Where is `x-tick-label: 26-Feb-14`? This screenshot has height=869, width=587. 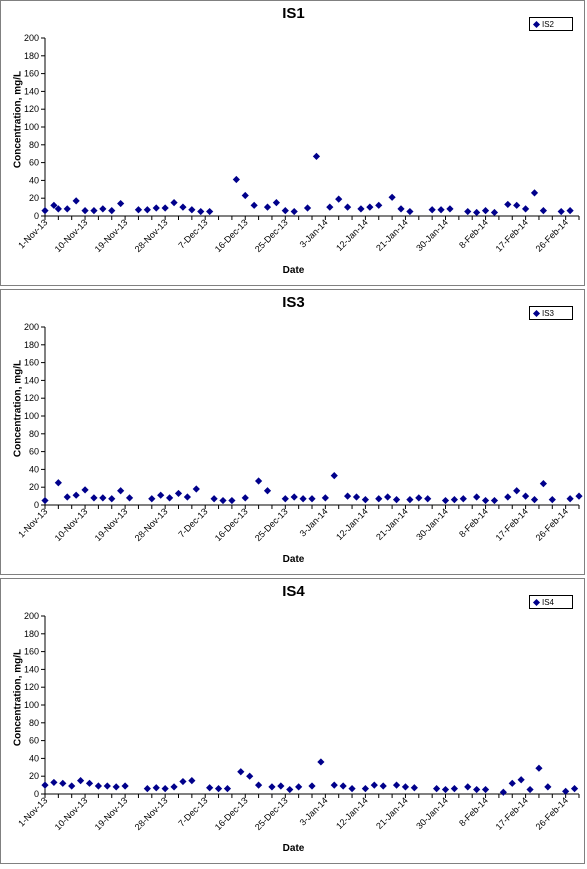 x-tick-label: 26-Feb-14 is located at coordinates (552, 813).